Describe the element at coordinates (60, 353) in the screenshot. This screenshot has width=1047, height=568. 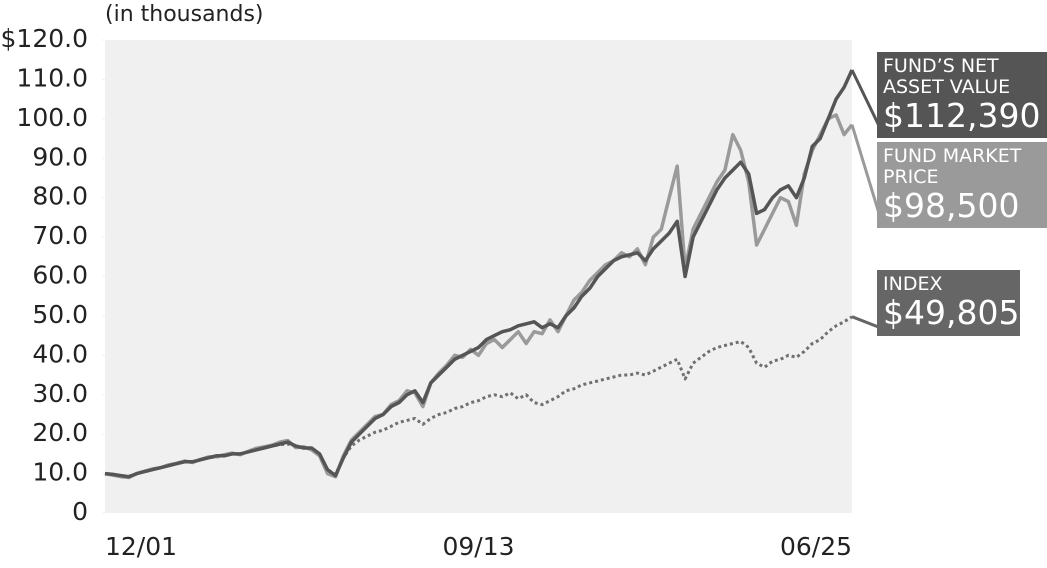
I see `y-tick-label: 40.0` at that location.